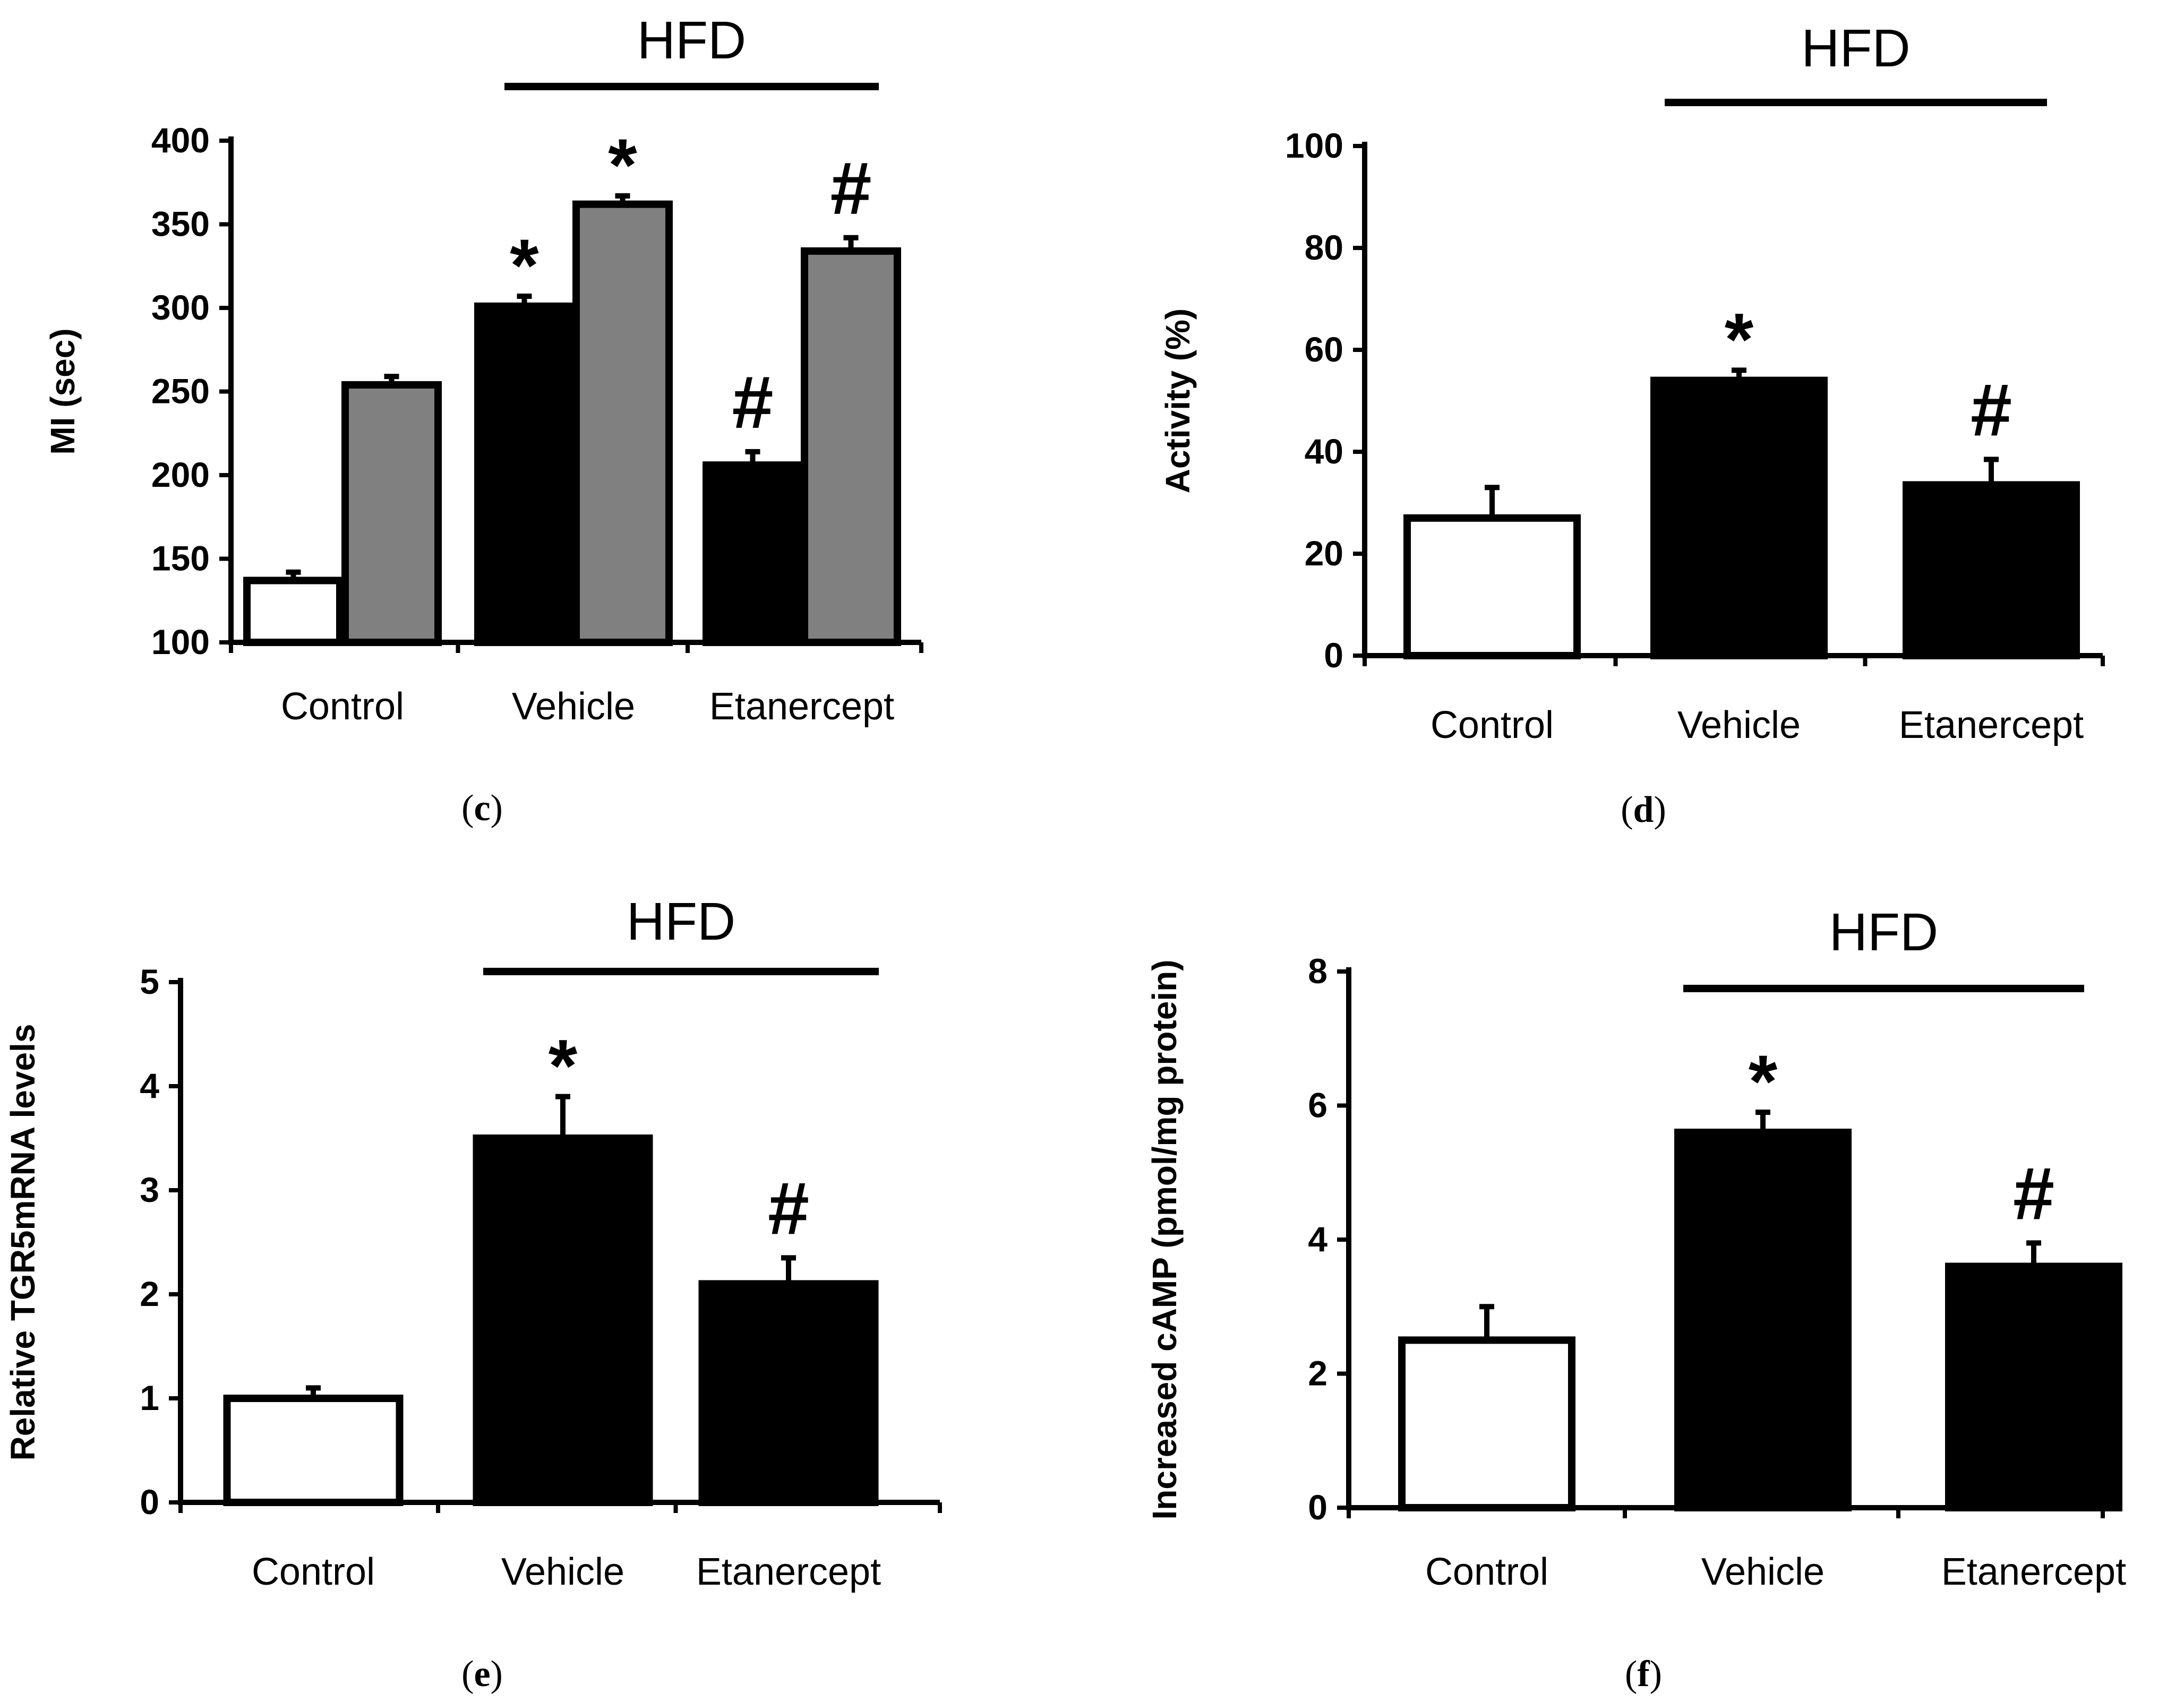 This screenshot has width=2184, height=1702. I want to click on bar-f-s1-control, so click(1486, 1423).